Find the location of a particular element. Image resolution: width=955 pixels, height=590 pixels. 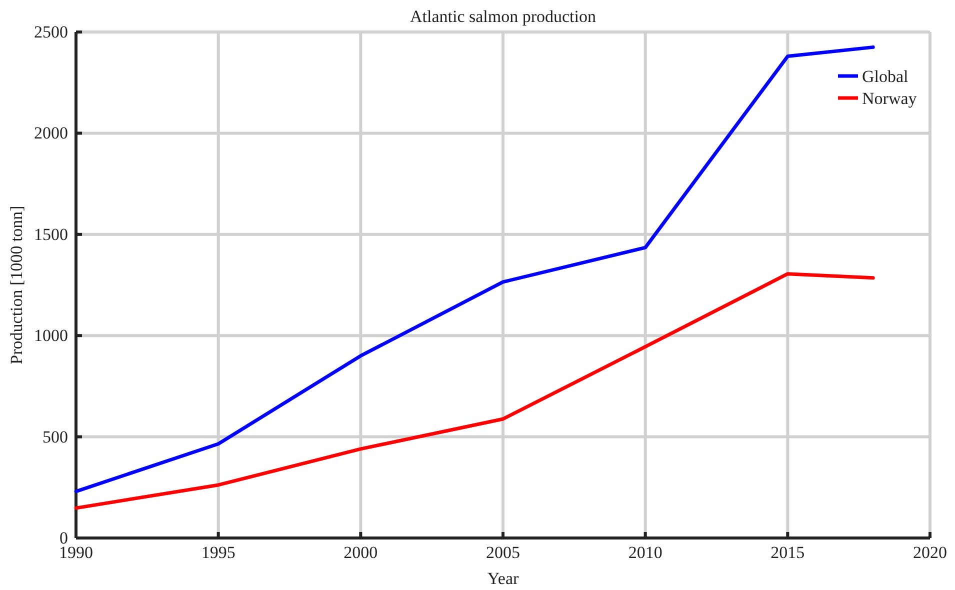

chart-title: Atlantic salmon production is located at coordinates (503, 16).